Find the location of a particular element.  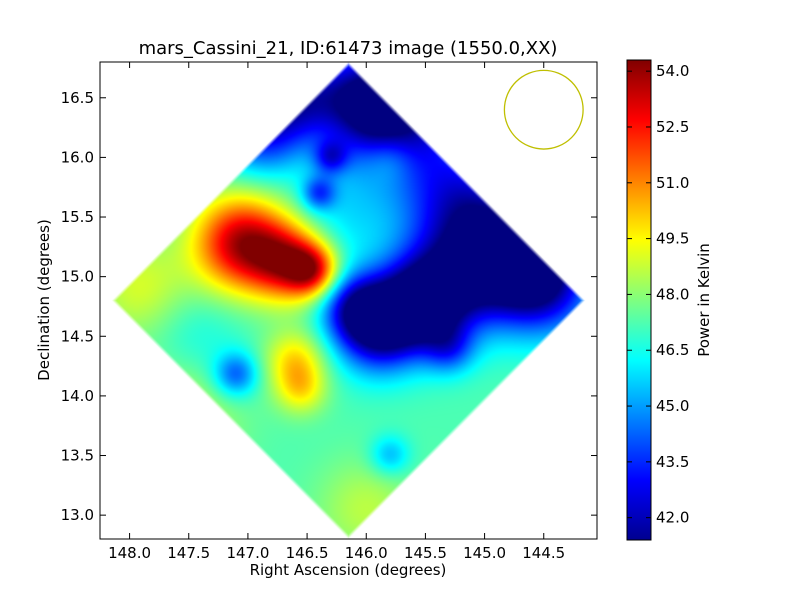

colorbar-tick-label: 45.0 is located at coordinates (672, 406).